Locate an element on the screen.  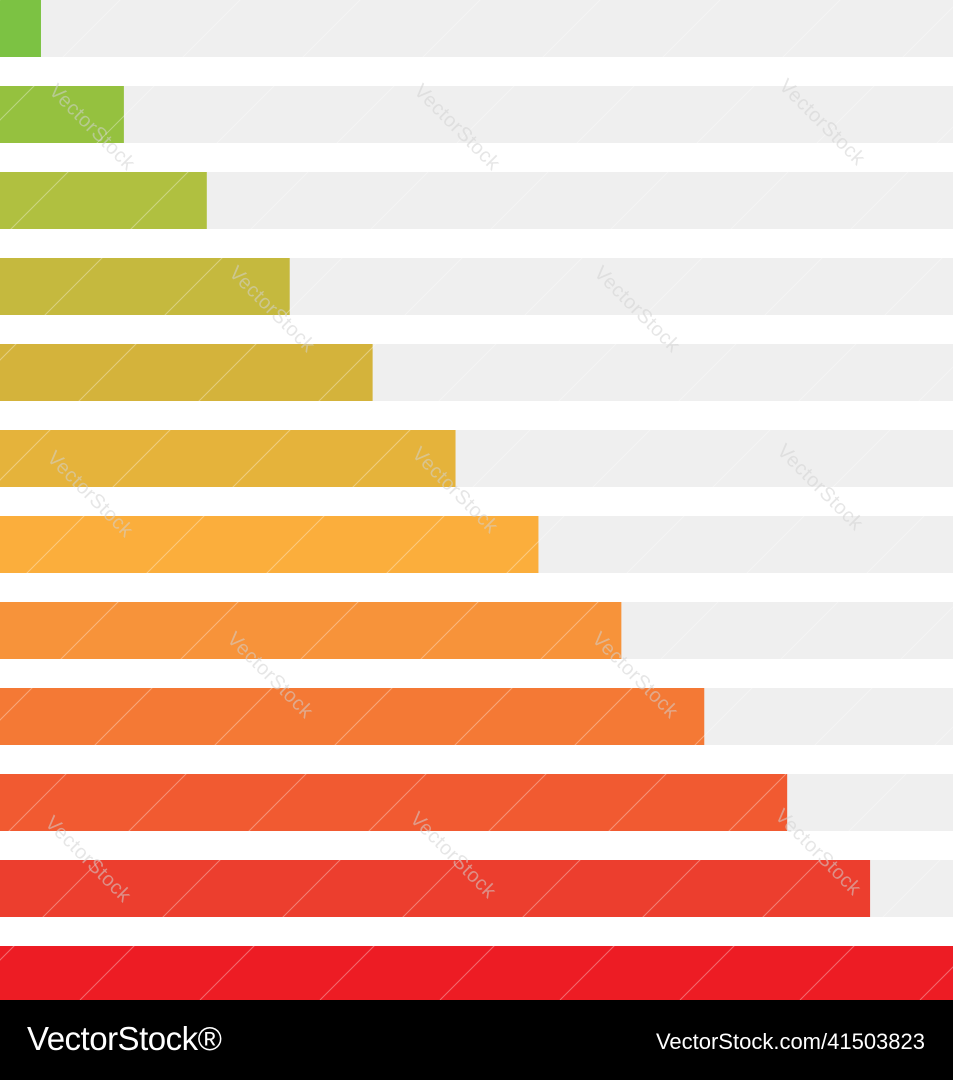
footer-bar: VectorStock® VectorStock.com/41503823 is located at coordinates (476, 1040).